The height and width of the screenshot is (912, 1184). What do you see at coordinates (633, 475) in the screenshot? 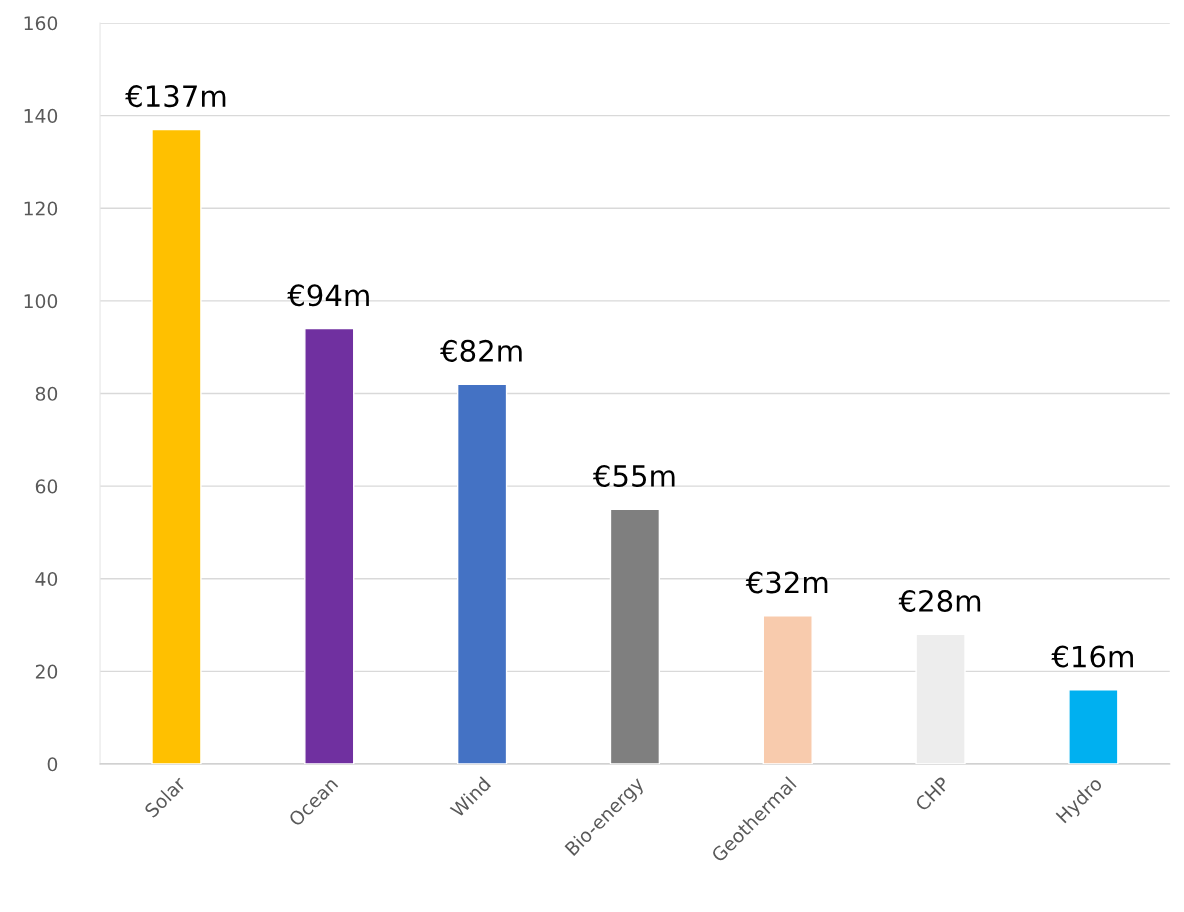
I see `data-label: €55m` at bounding box center [633, 475].